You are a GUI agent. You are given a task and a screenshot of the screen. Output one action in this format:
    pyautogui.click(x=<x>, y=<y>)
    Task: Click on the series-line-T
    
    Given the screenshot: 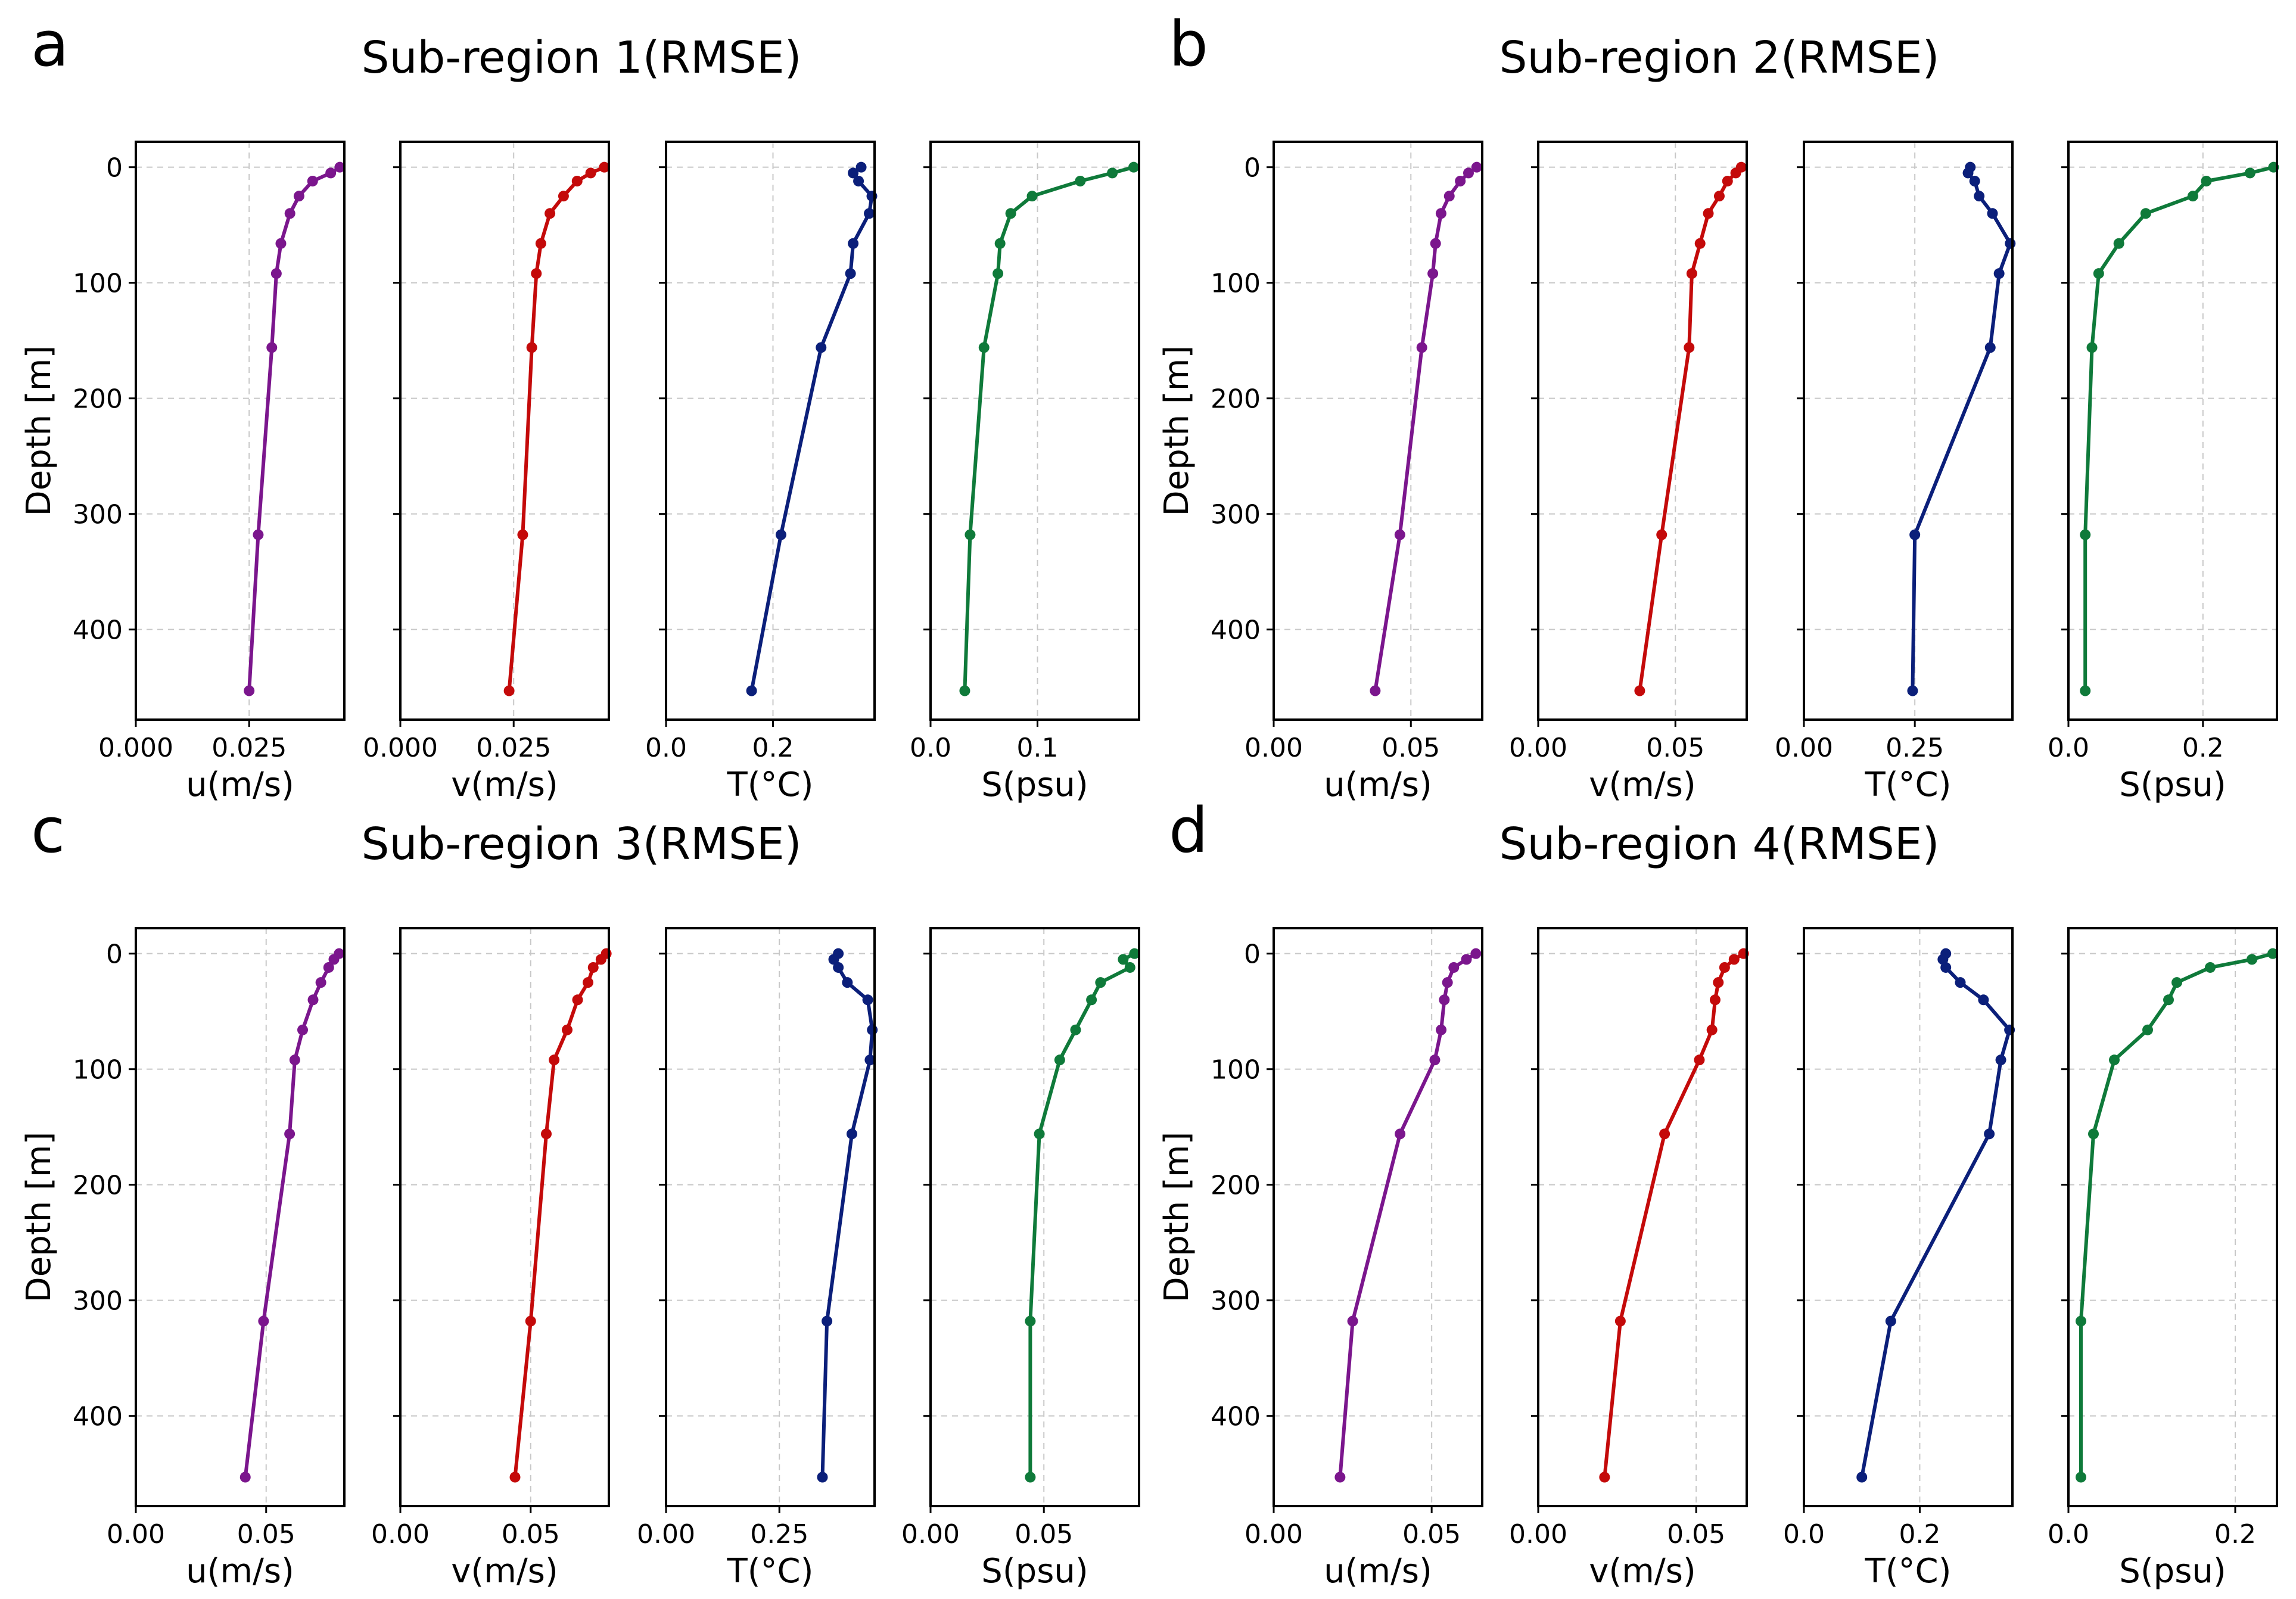 What is the action you would take?
    pyautogui.click(x=1961, y=428)
    